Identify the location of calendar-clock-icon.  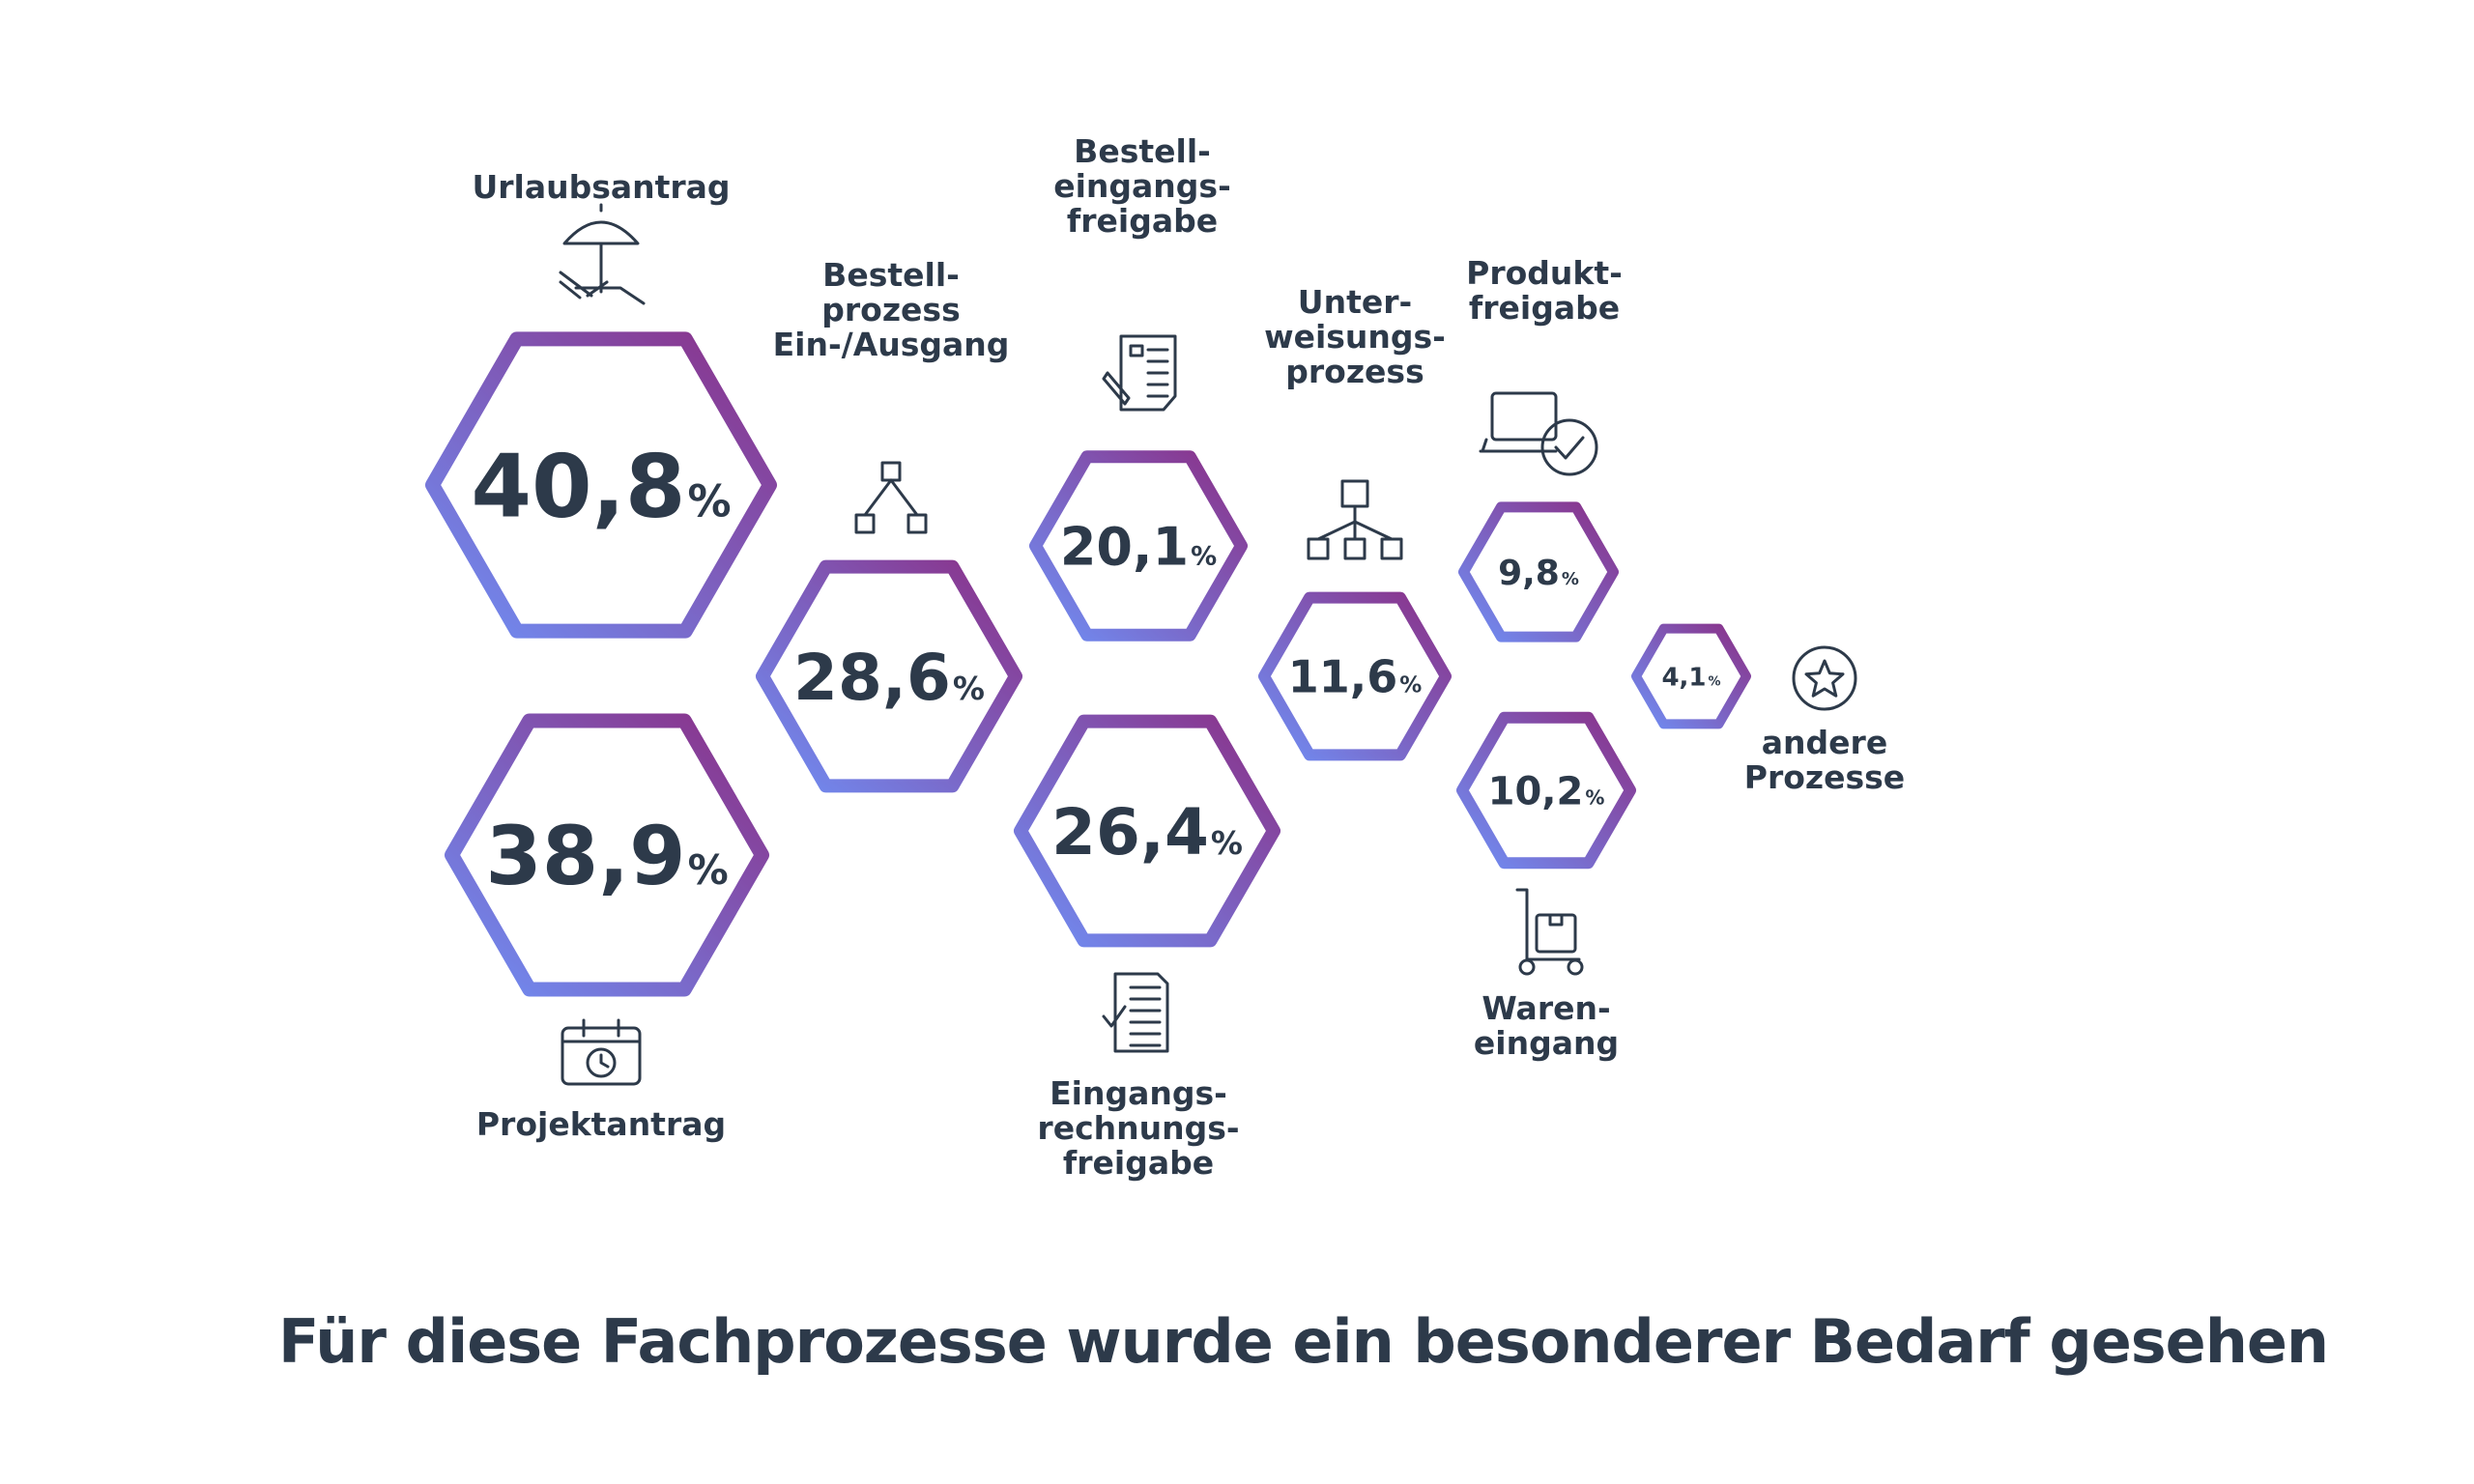
(602, 1052).